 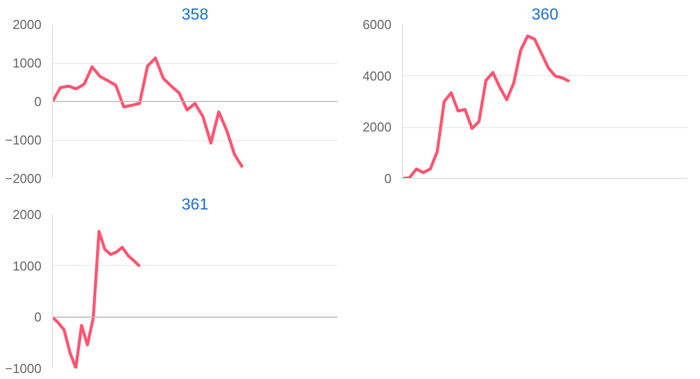 What do you see at coordinates (545, 15) in the screenshot?
I see `chart-title: 360` at bounding box center [545, 15].